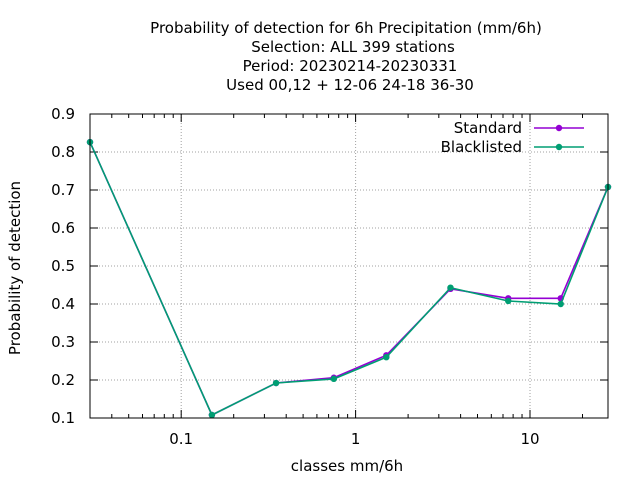 The image size is (640, 480). Describe the element at coordinates (353, 47) in the screenshot. I see `title-line-2: Selection: ALL 399 stations` at that location.